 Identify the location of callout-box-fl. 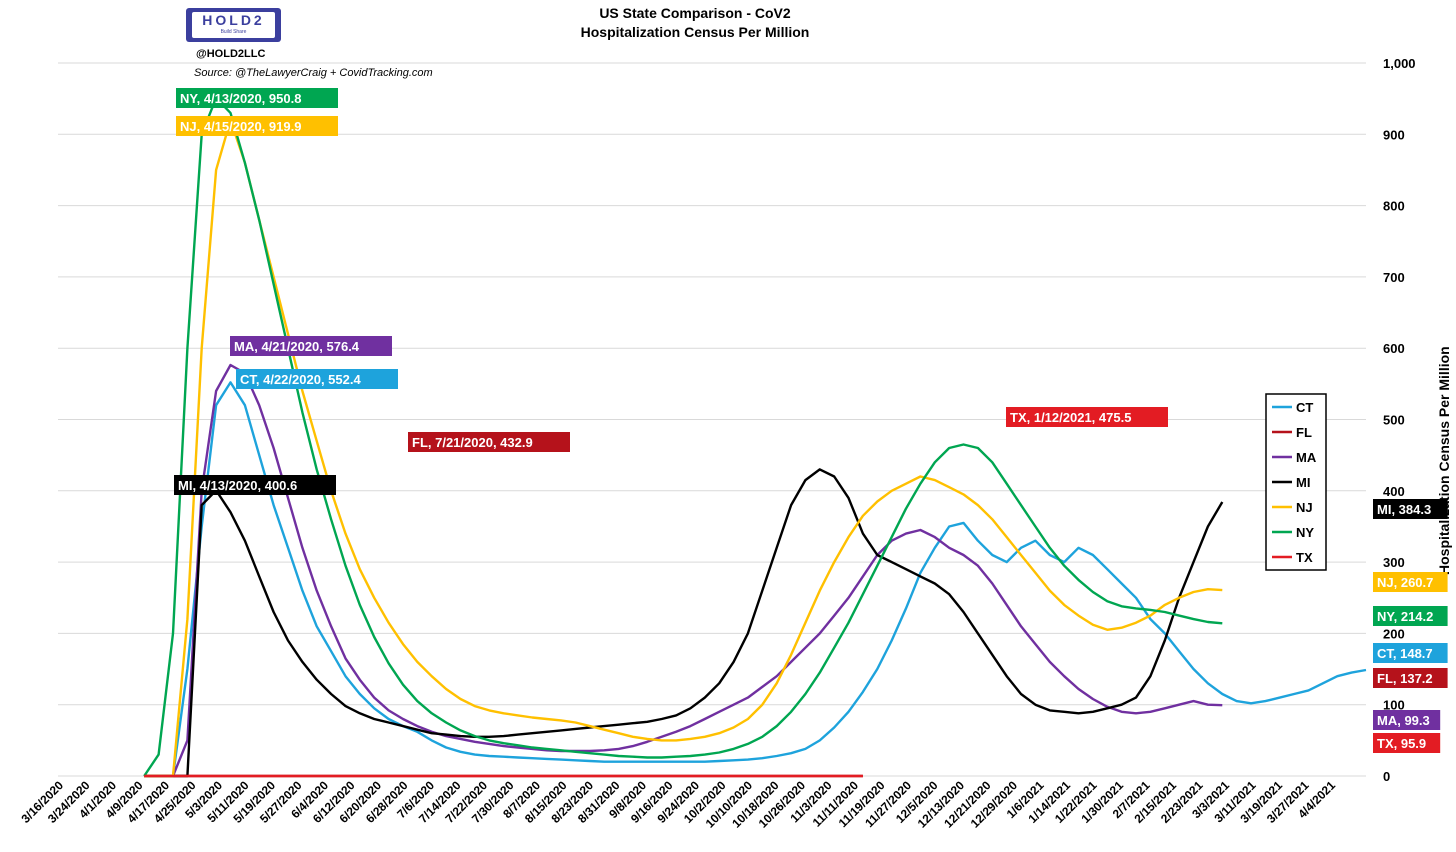
(489, 442).